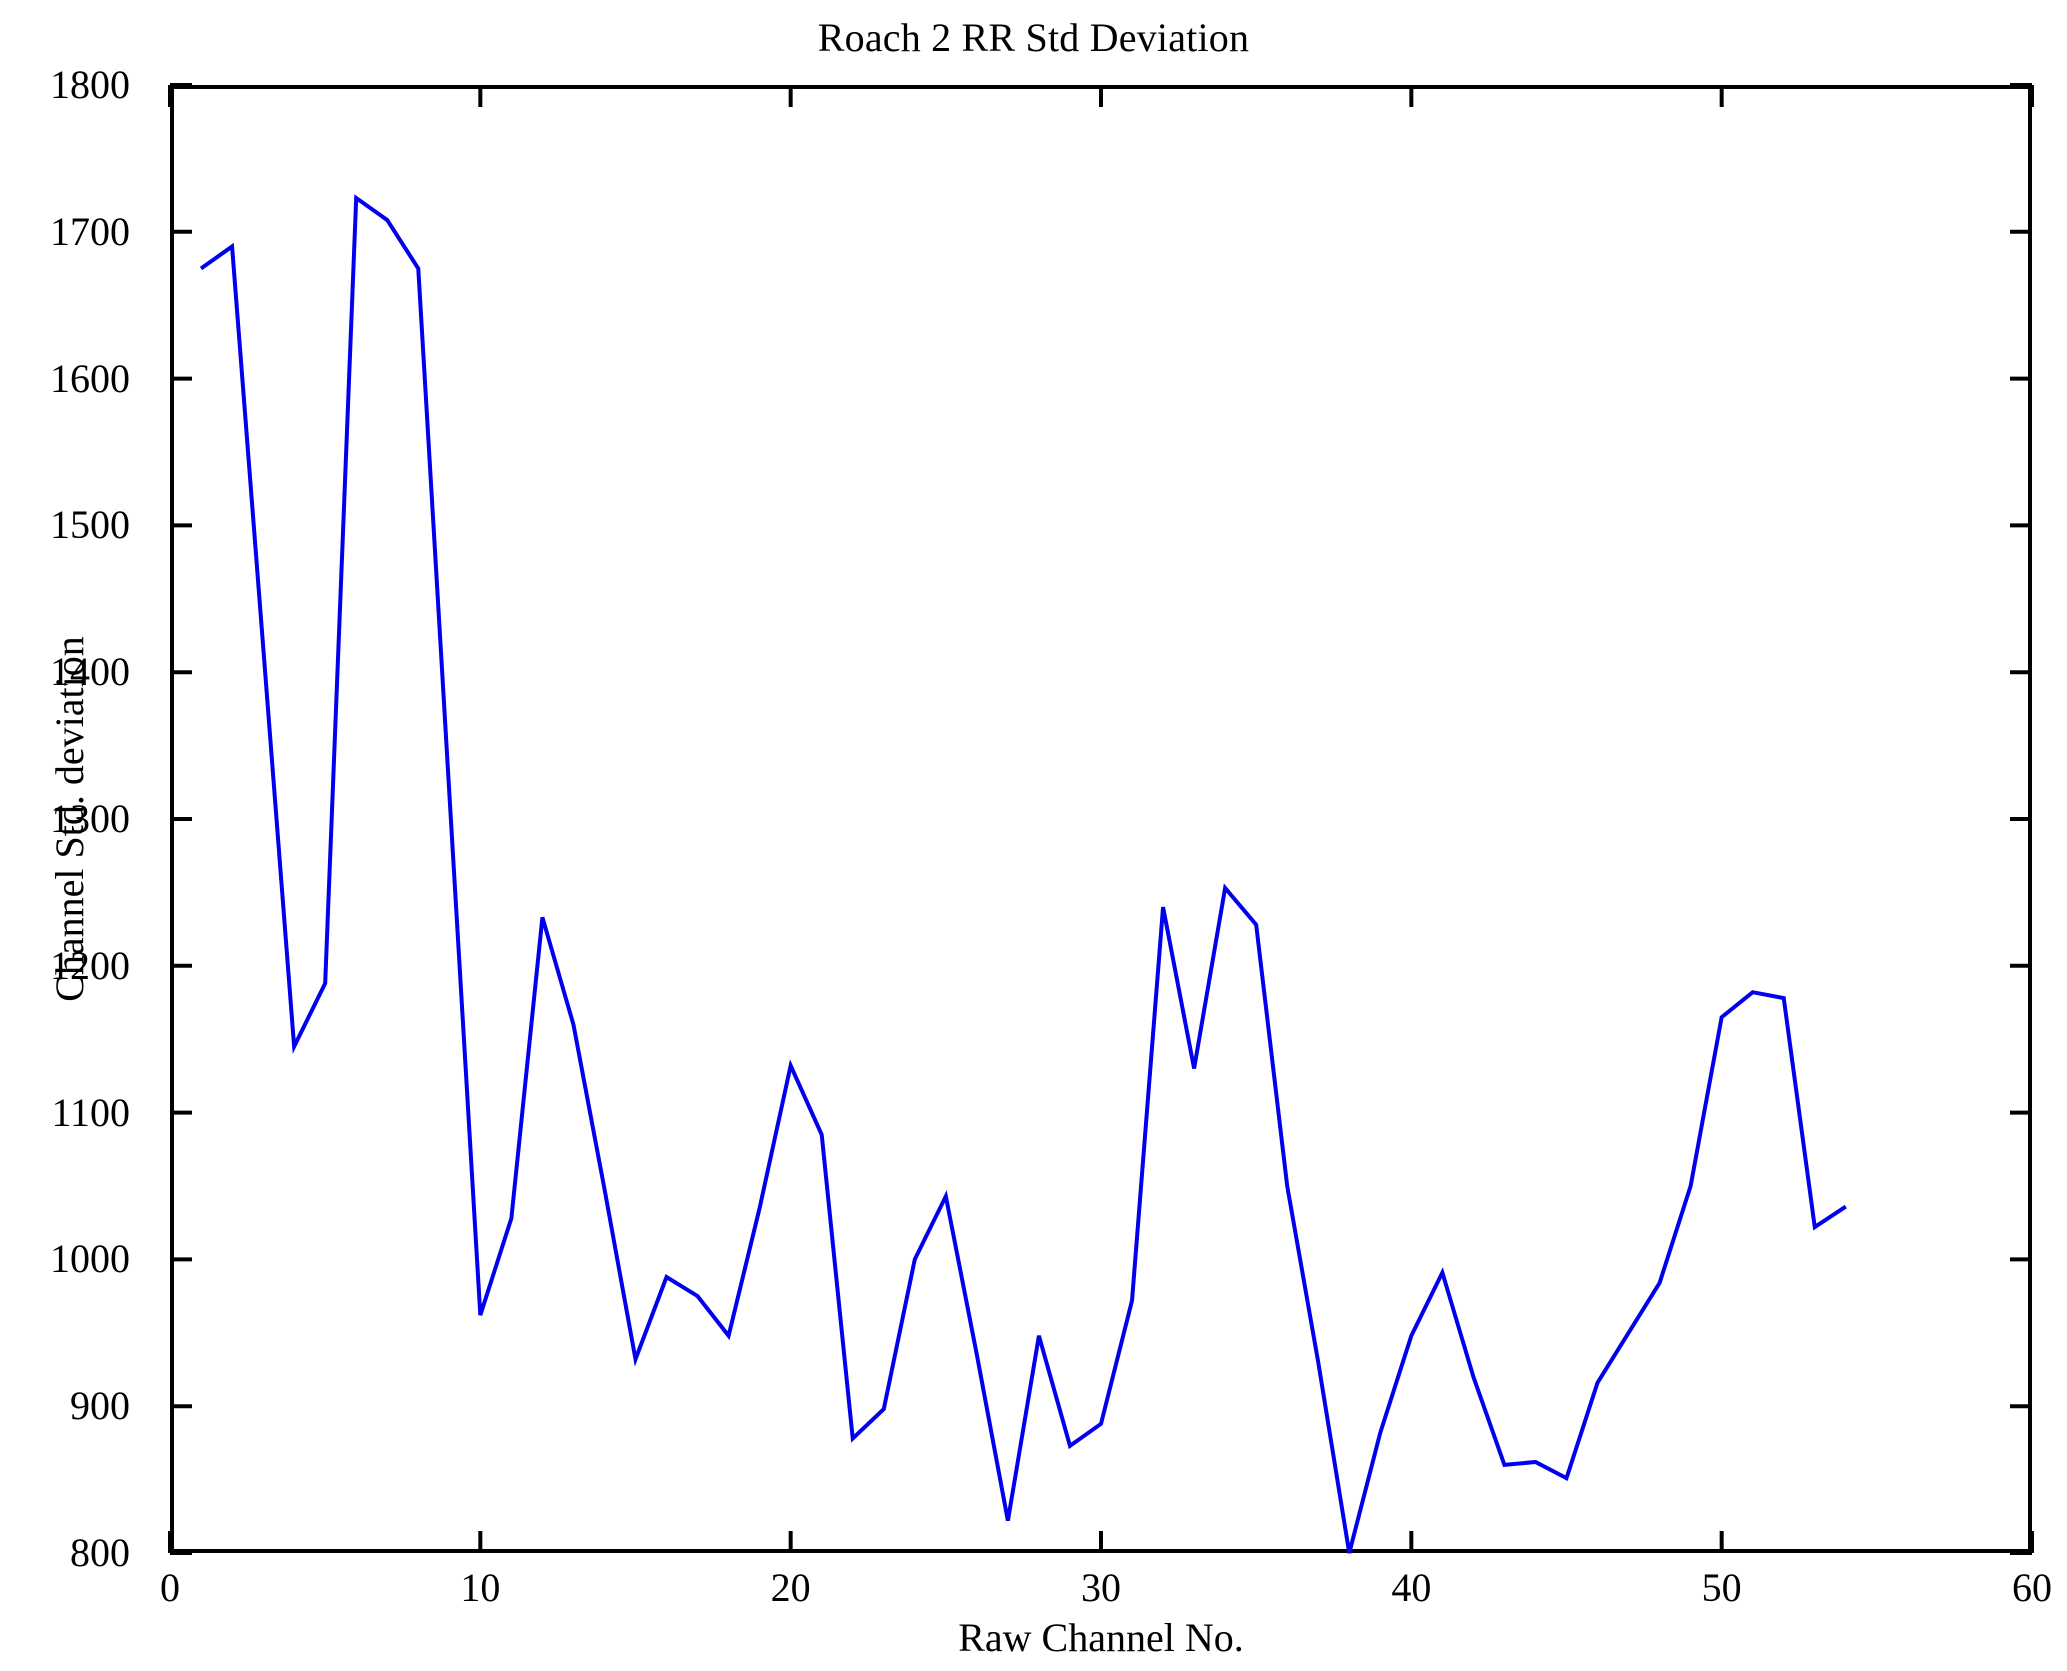  I want to click on x-tick-label: 30, so click(1101, 1587).